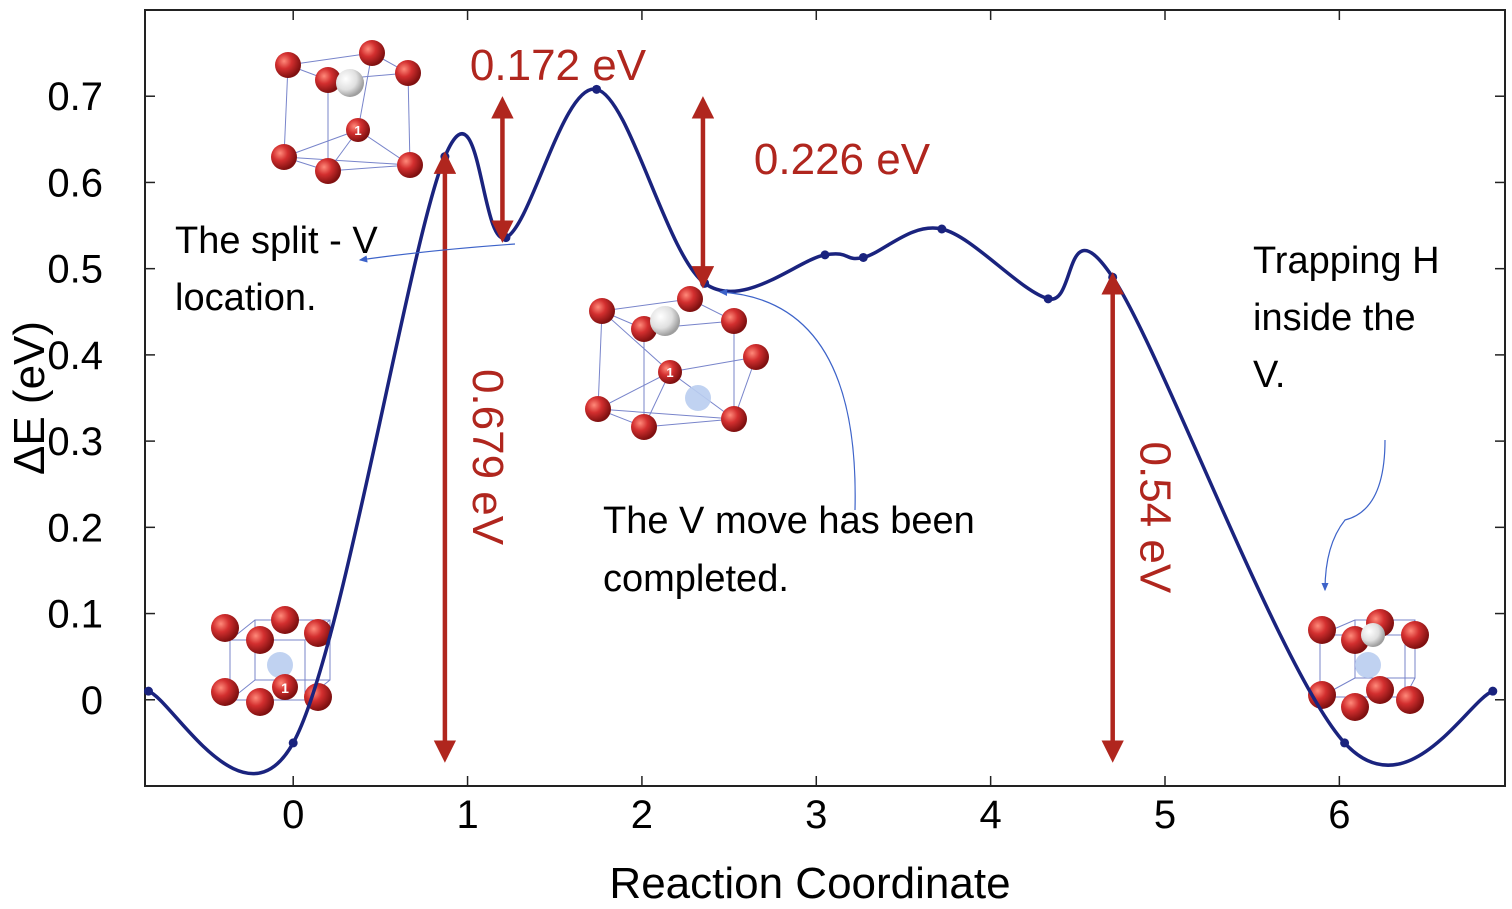  Describe the element at coordinates (1269, 375) in the screenshot. I see `annotation-trap-line3: V.` at that location.